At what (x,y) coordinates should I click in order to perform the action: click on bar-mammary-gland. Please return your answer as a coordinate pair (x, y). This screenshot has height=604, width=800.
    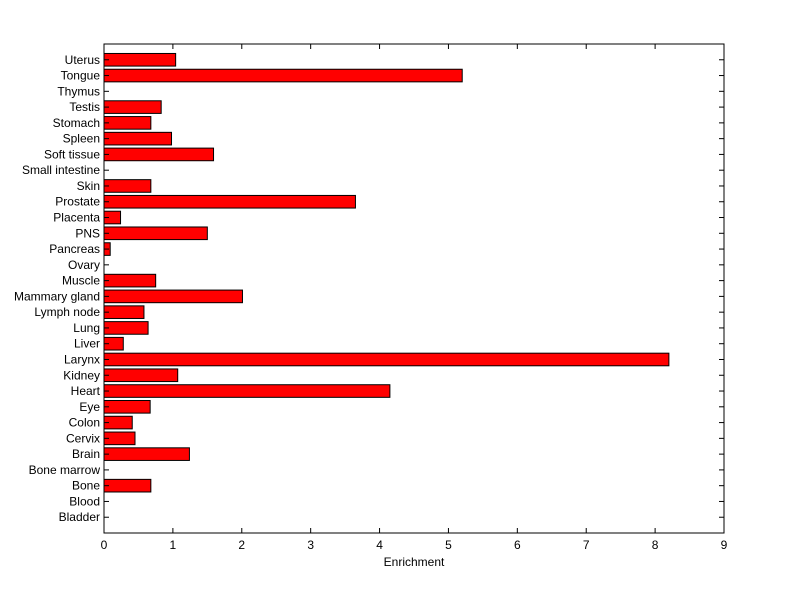
    Looking at the image, I should click on (173, 296).